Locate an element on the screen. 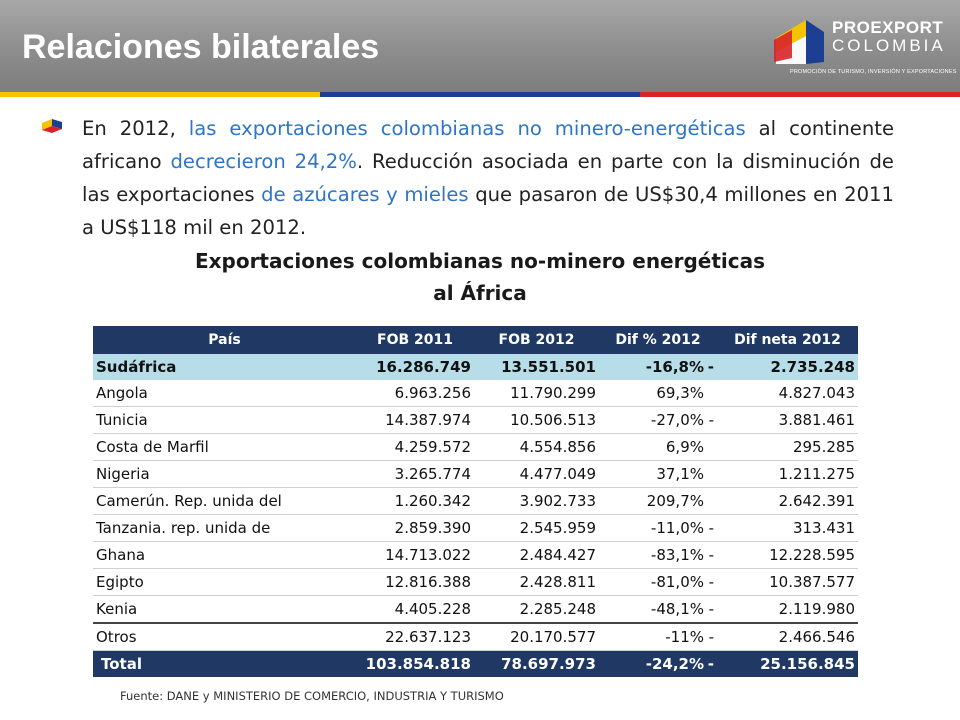 The image size is (960, 720). cell-fob-2012: 11.790.299 is located at coordinates (536, 393).